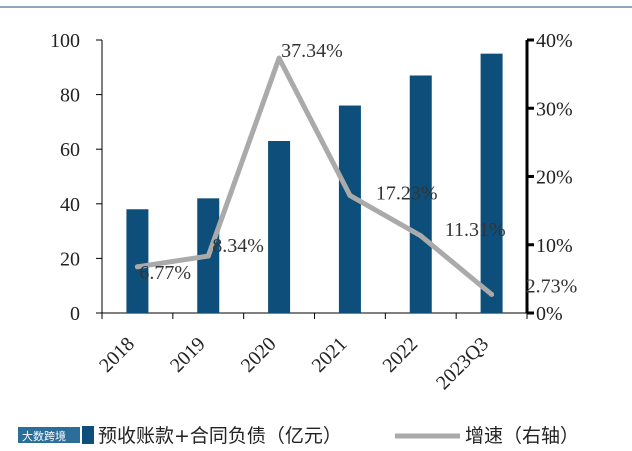  I want to click on y-left-tick-label: 80, so click(70, 96).